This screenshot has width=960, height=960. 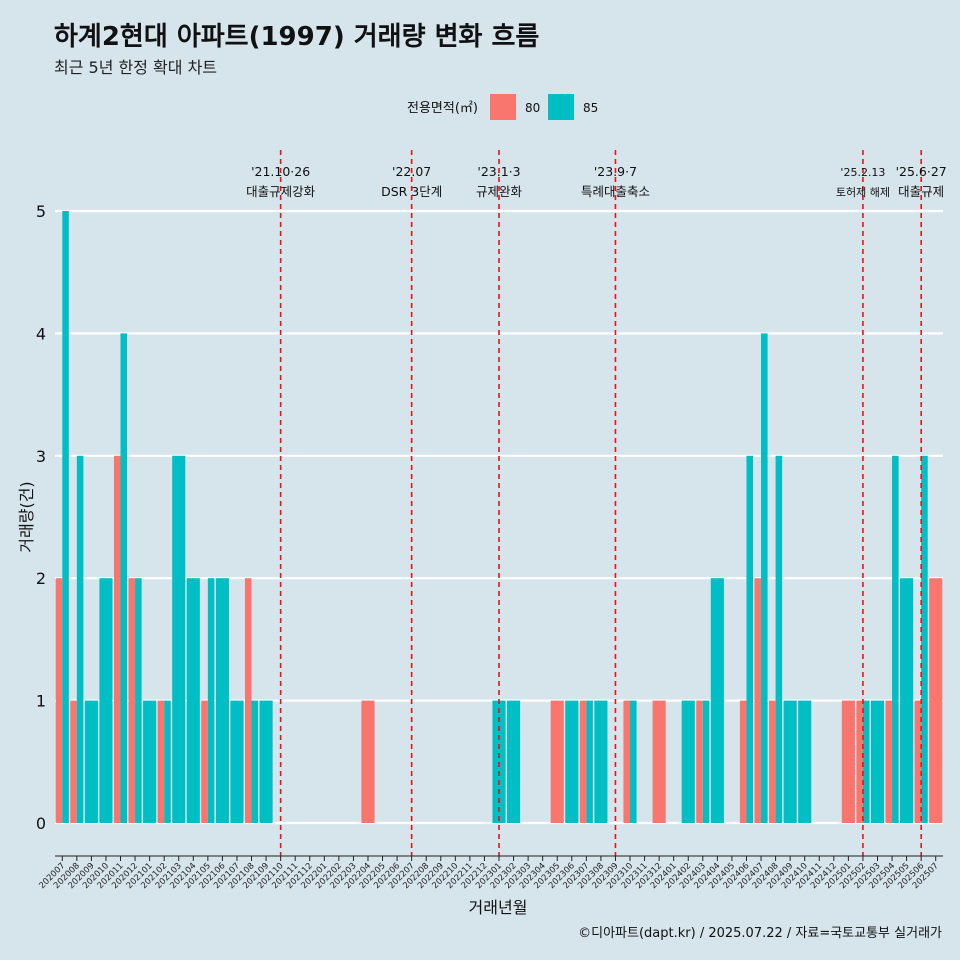 What do you see at coordinates (498, 171) in the screenshot?
I see `event-date-202301: '23.1·3` at bounding box center [498, 171].